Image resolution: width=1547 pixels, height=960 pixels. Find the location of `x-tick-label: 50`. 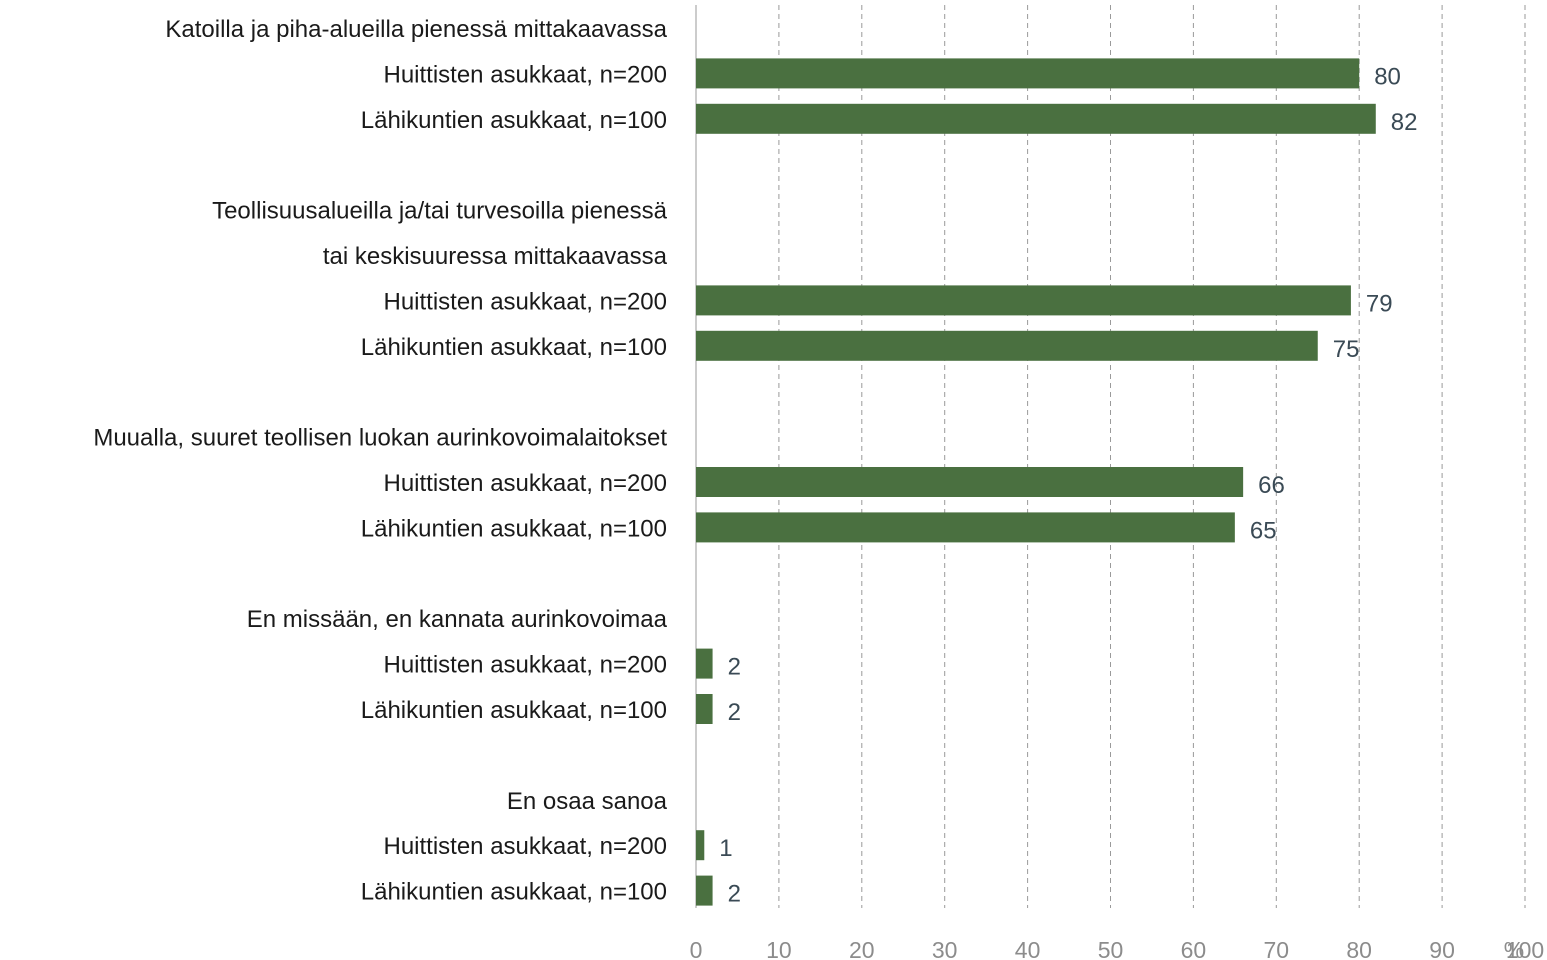

x-tick-label: 50 is located at coordinates (1111, 948).